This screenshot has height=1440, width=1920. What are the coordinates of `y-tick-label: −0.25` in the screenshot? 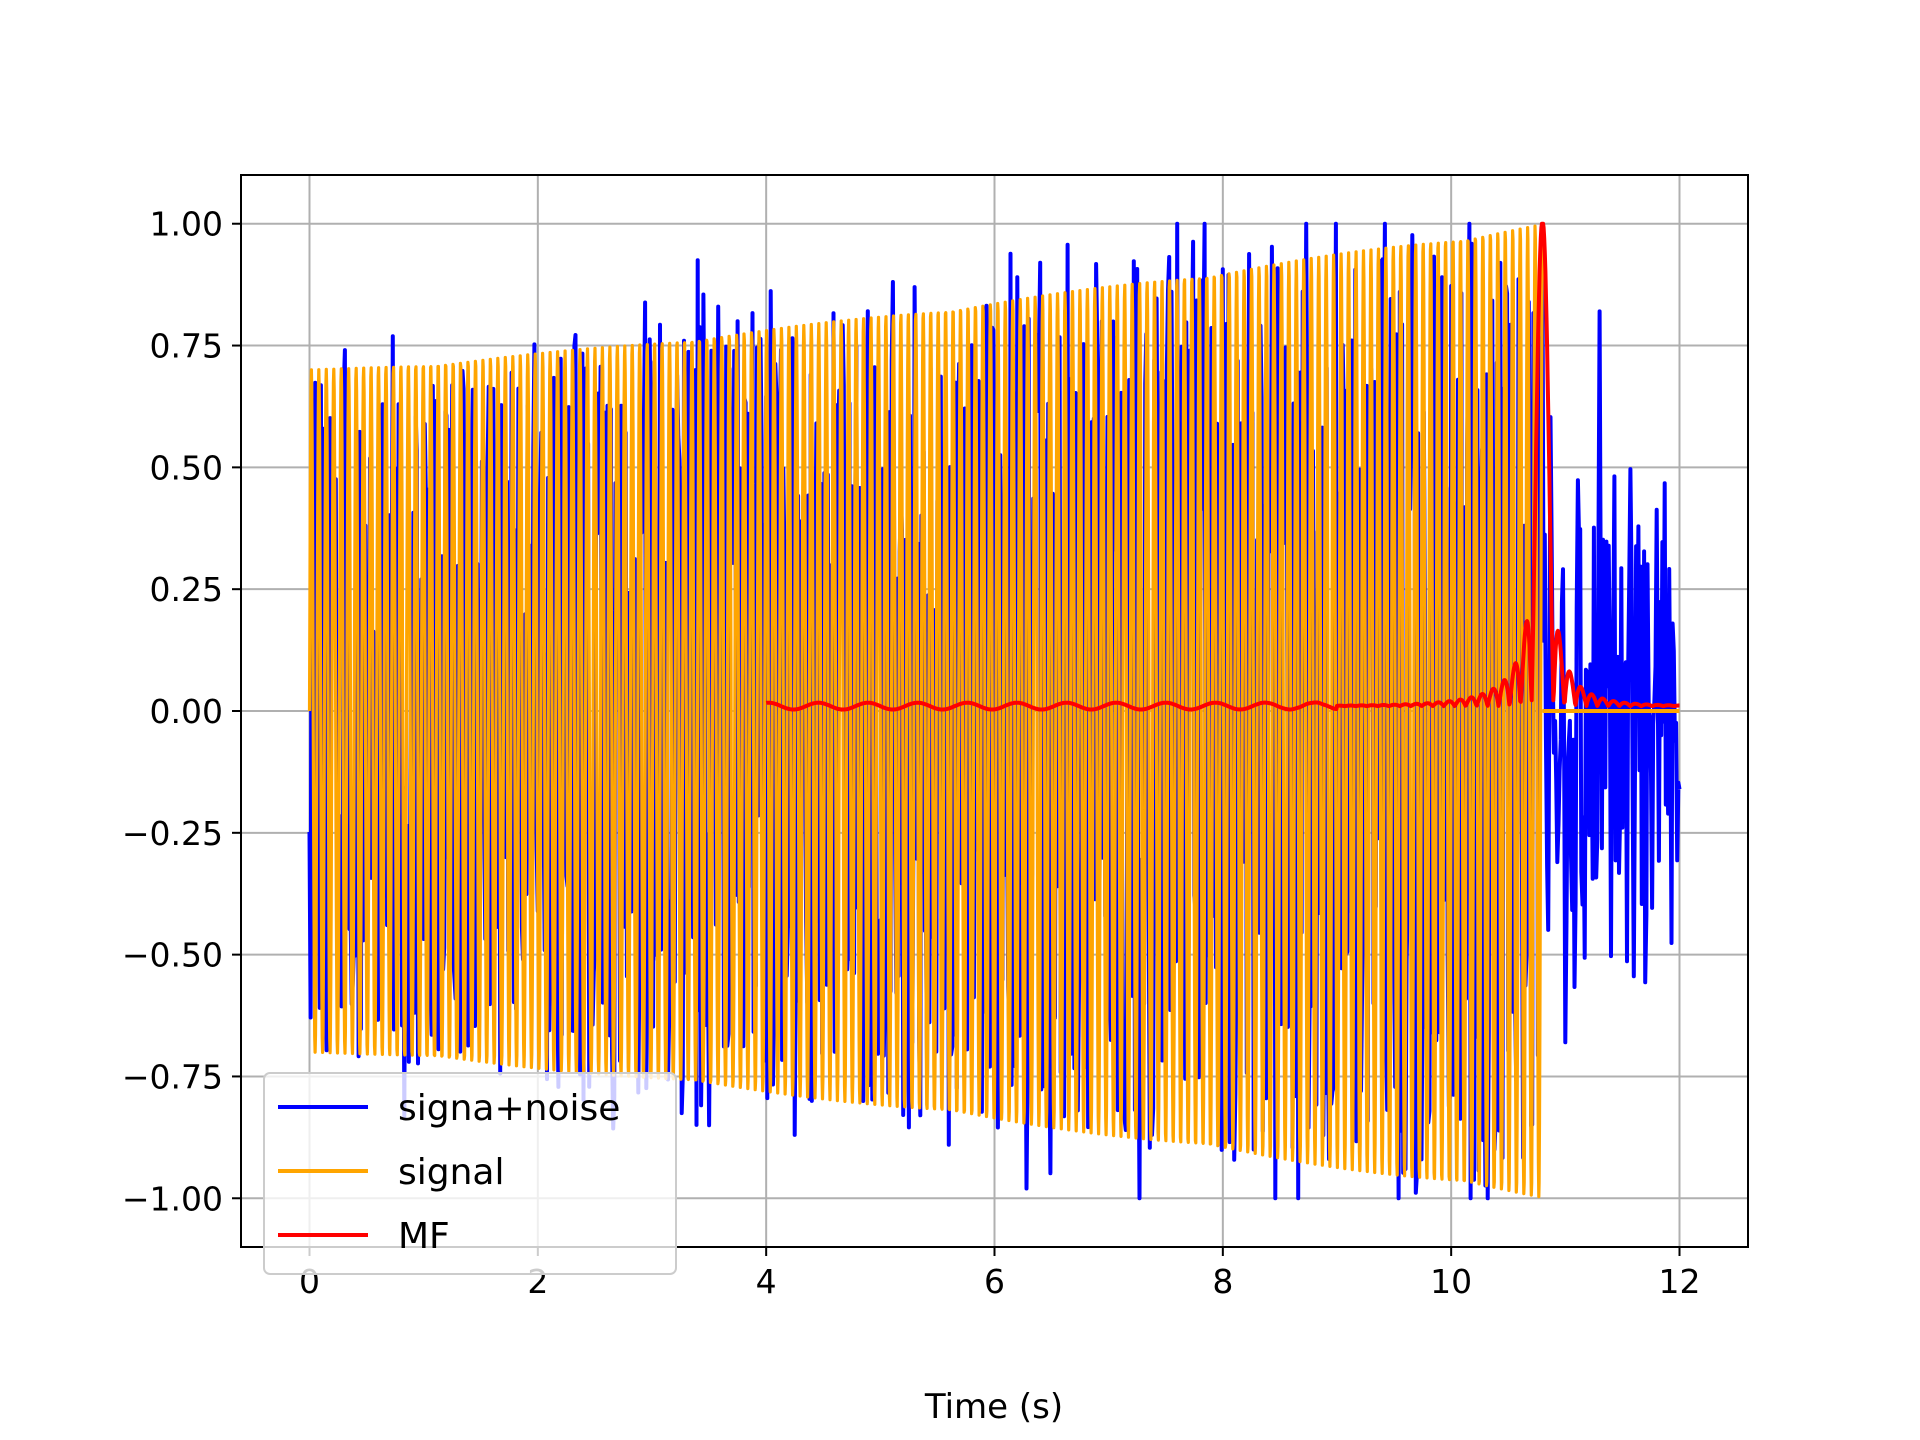 It's located at (172, 833).